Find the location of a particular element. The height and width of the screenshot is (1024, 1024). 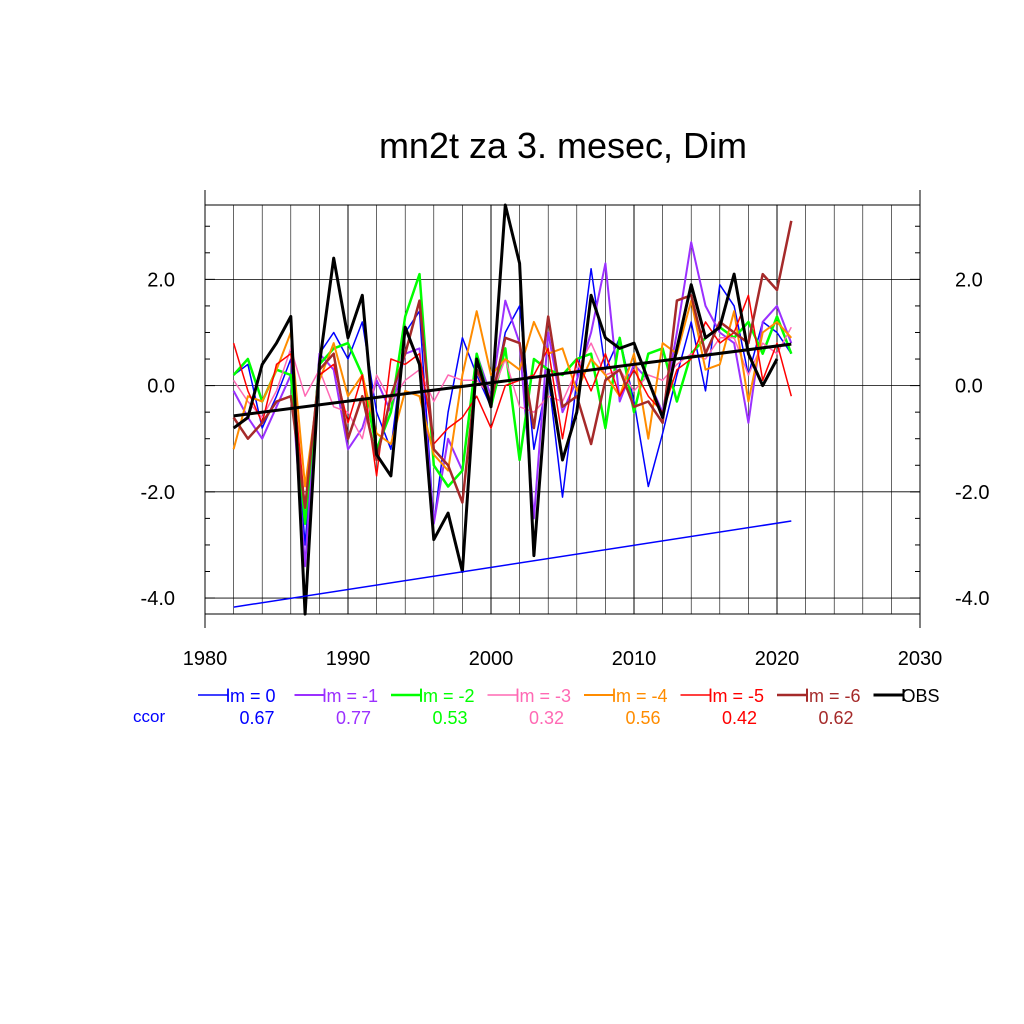

ccor-value: 0.62 is located at coordinates (835, 718).